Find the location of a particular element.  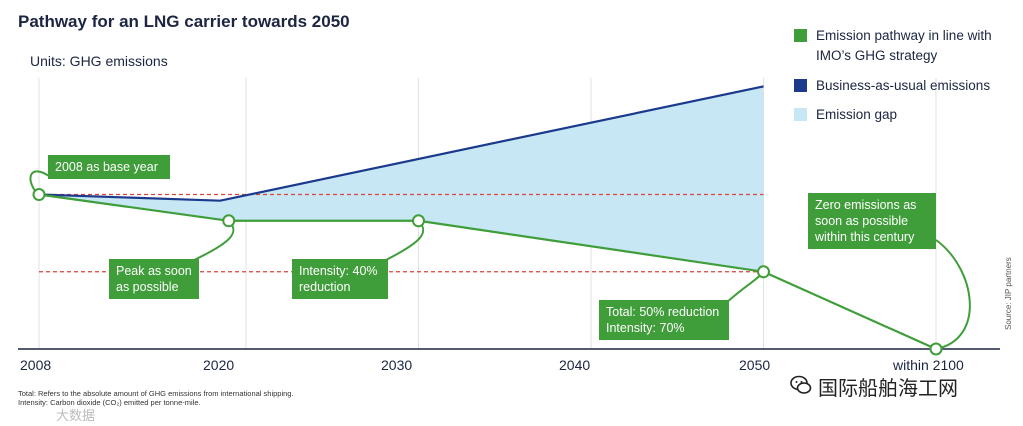

x-tick-label: 2020 is located at coordinates (219, 365).